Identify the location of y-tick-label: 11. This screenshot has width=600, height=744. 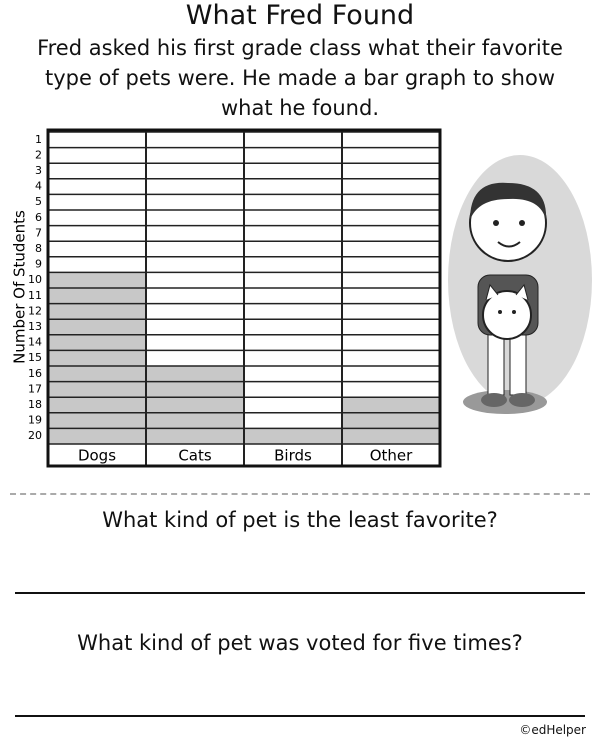
(35, 295).